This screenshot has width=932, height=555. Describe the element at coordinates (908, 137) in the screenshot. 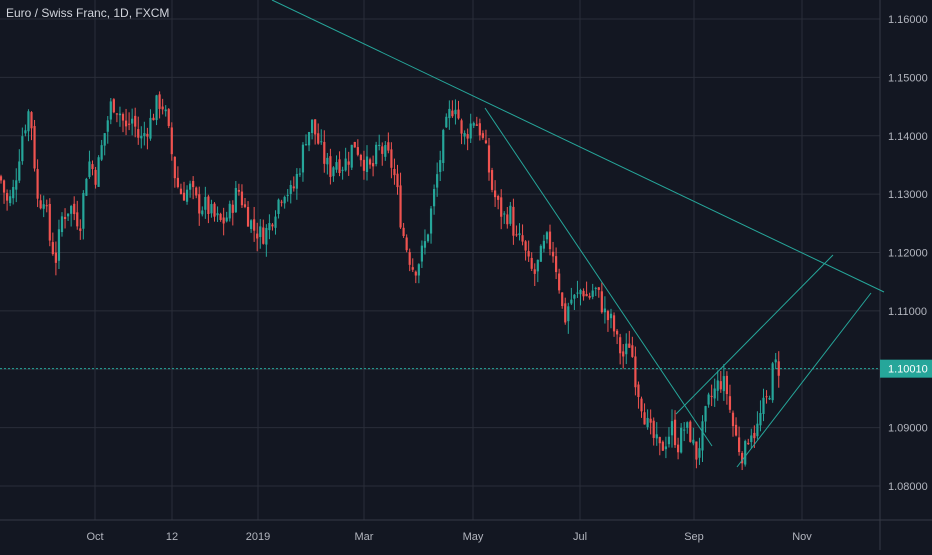

I see `y-tick-label: 1.14000` at that location.